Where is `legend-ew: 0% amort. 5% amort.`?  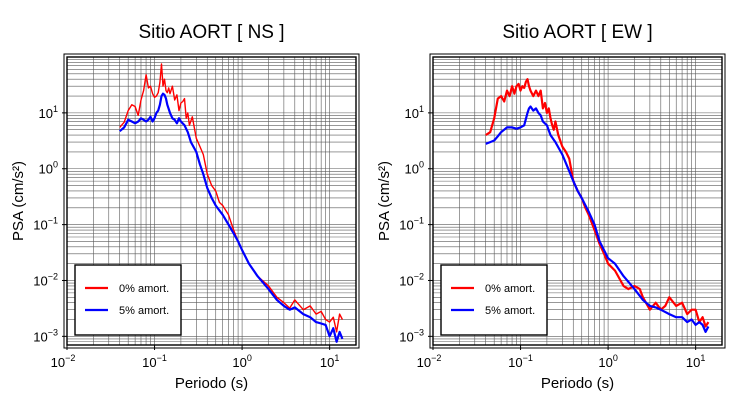 legend-ew: 0% amort. 5% amort. is located at coordinates (494, 300).